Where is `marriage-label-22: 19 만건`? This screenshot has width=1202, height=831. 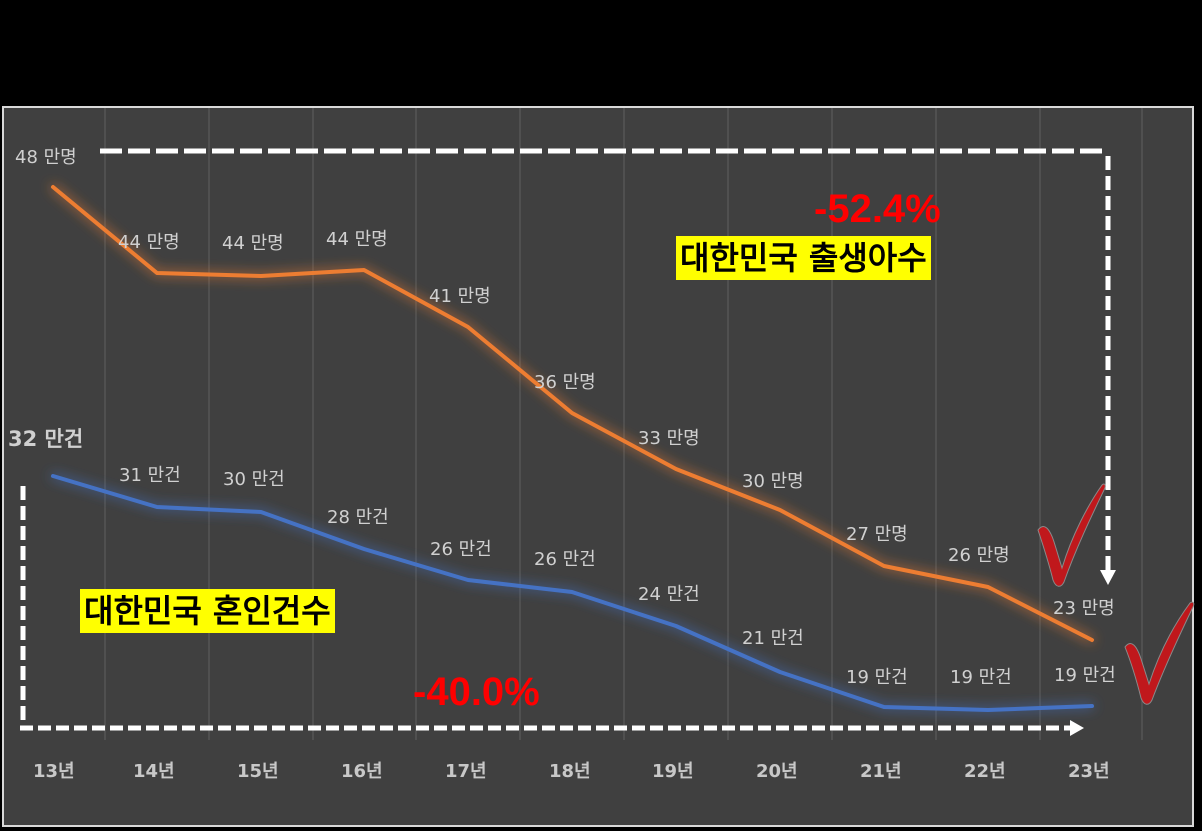 marriage-label-22: 19 만건 is located at coordinates (981, 677).